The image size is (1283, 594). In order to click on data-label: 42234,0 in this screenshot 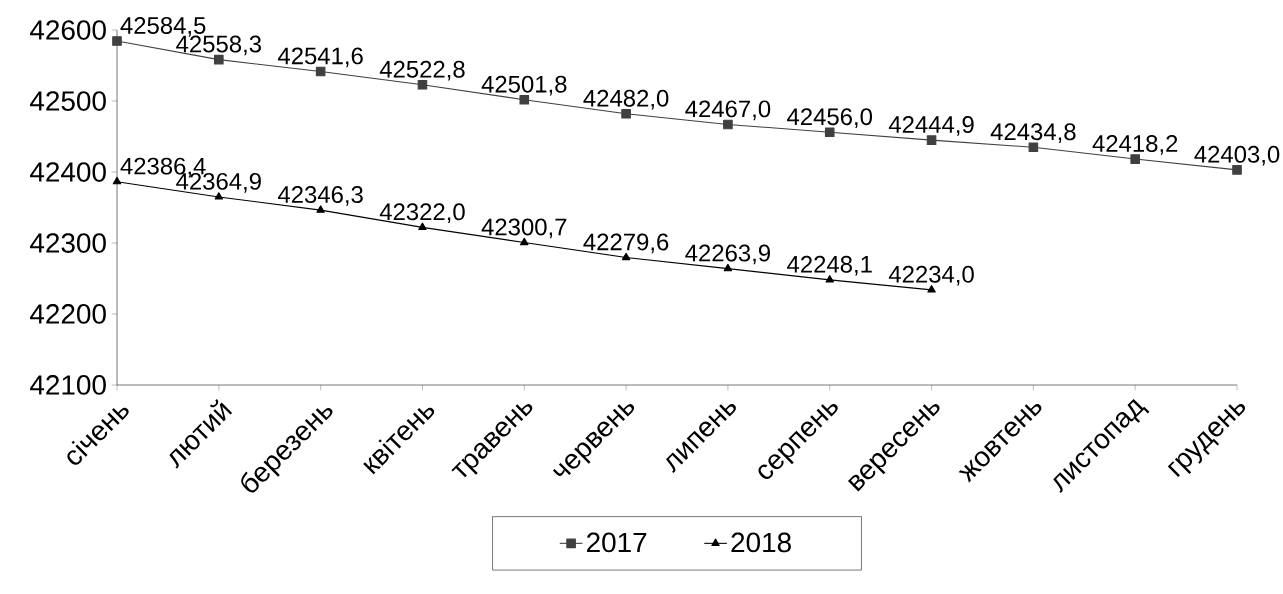, I will do `click(931, 275)`.